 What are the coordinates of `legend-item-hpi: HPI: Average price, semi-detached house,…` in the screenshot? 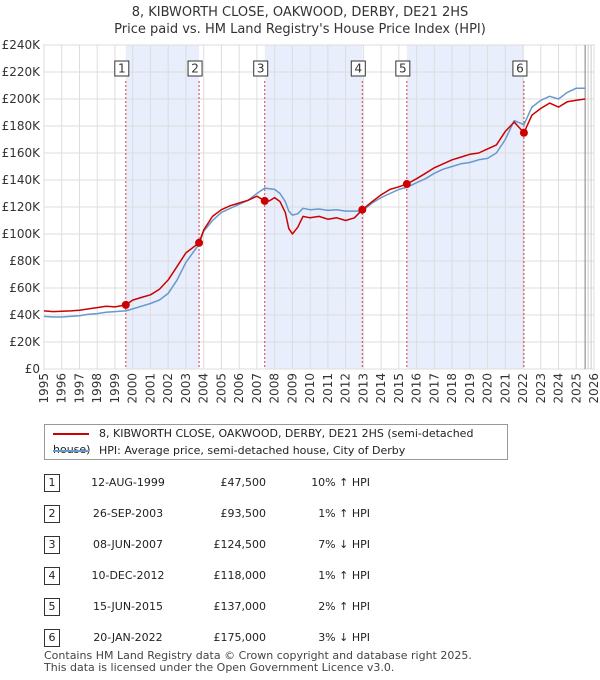 It's located at (229, 451).